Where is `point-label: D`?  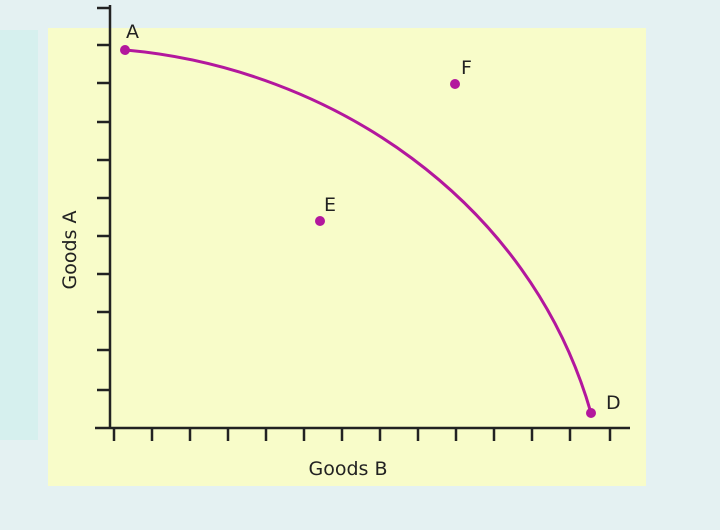
point-label: D is located at coordinates (613, 403).